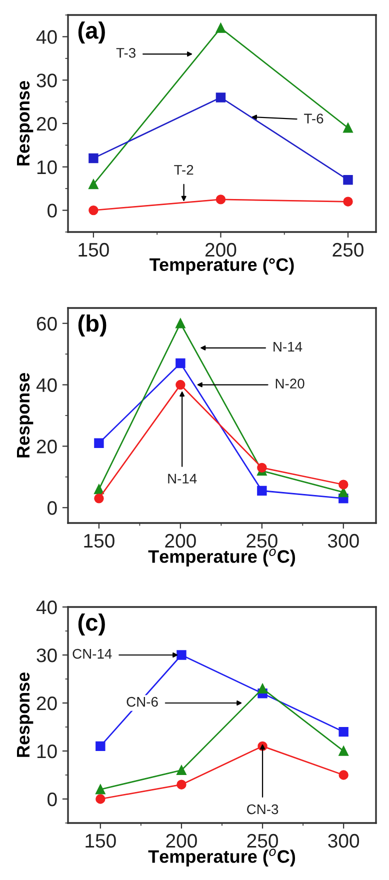 The height and width of the screenshot is (880, 389). I want to click on annotation: T-2, so click(184, 169).